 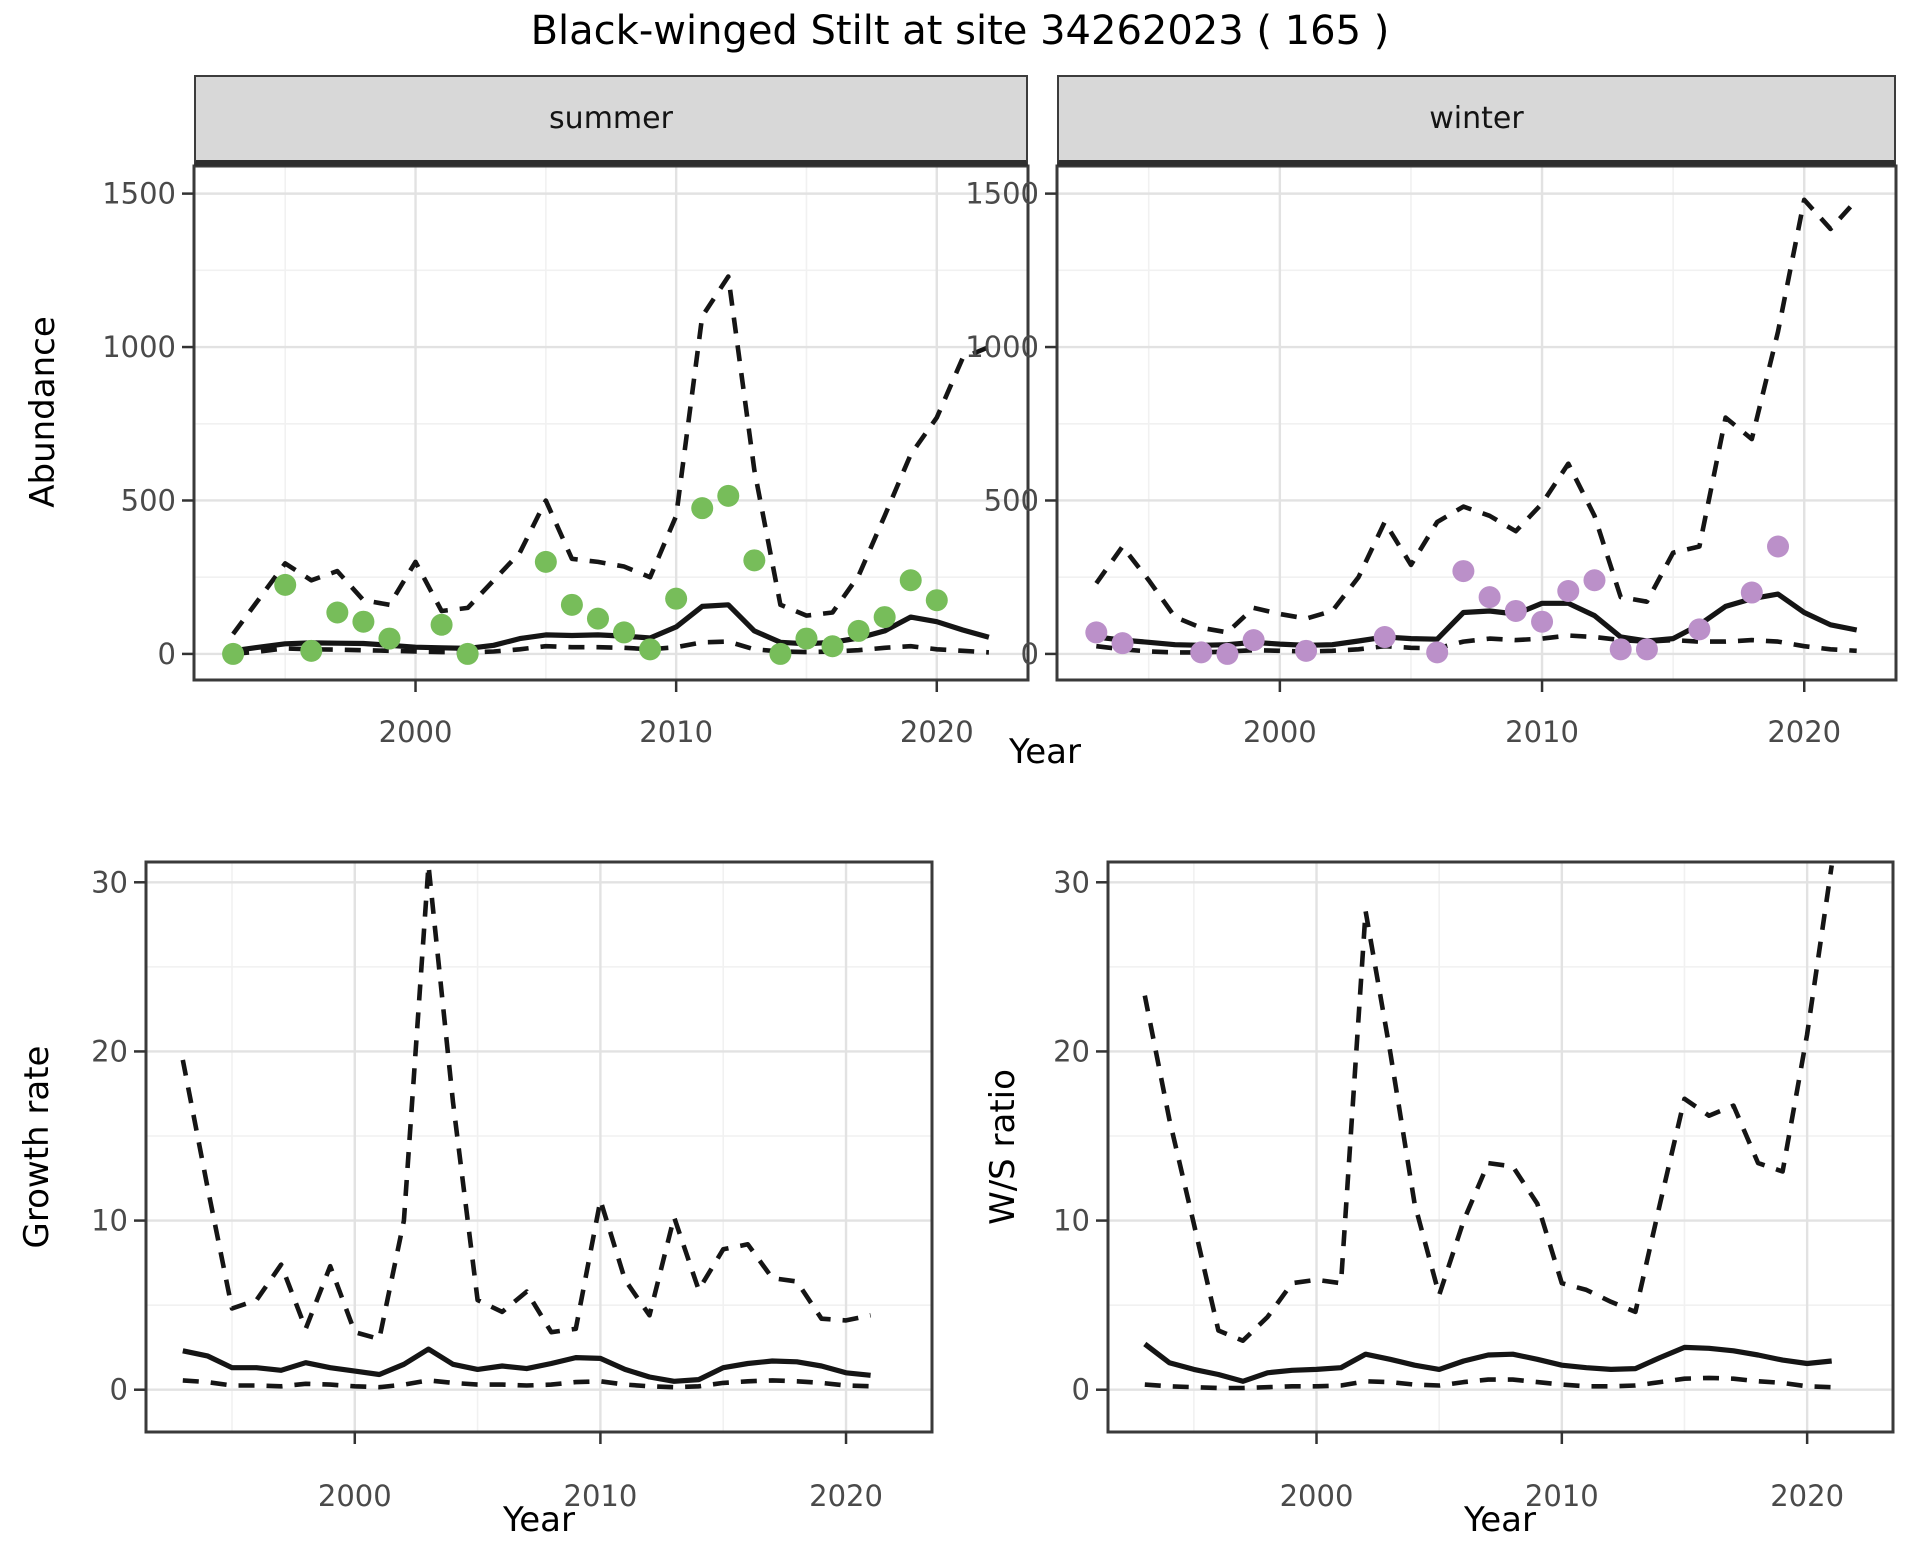 What do you see at coordinates (1476, 416) in the screenshot?
I see `abundance-winter-upper_credible_interval-line` at bounding box center [1476, 416].